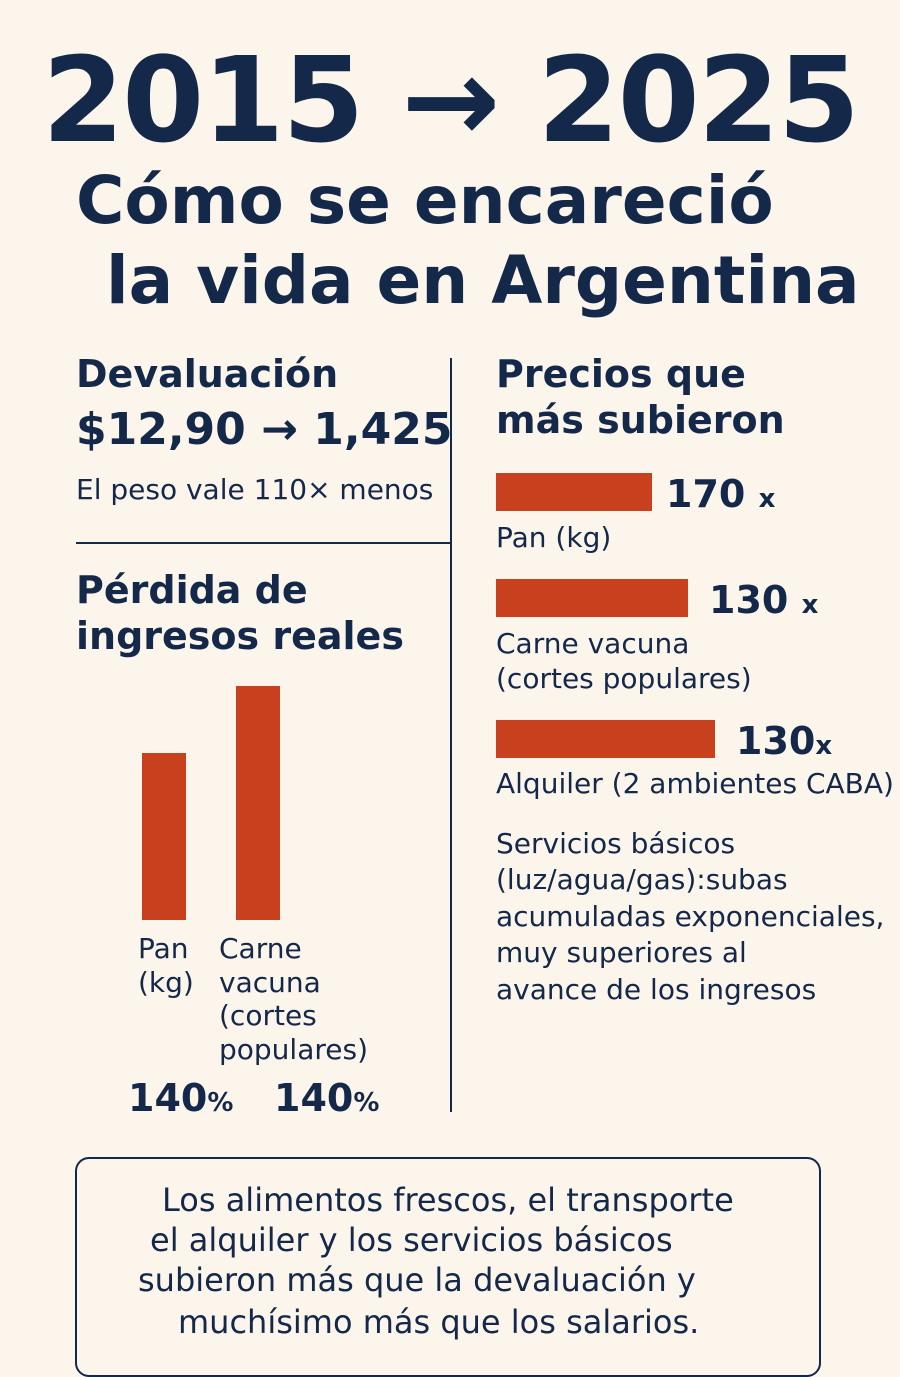 This screenshot has width=900, height=1377. What do you see at coordinates (314, 1098) in the screenshot?
I see `income-value-carne-number: 140` at bounding box center [314, 1098].